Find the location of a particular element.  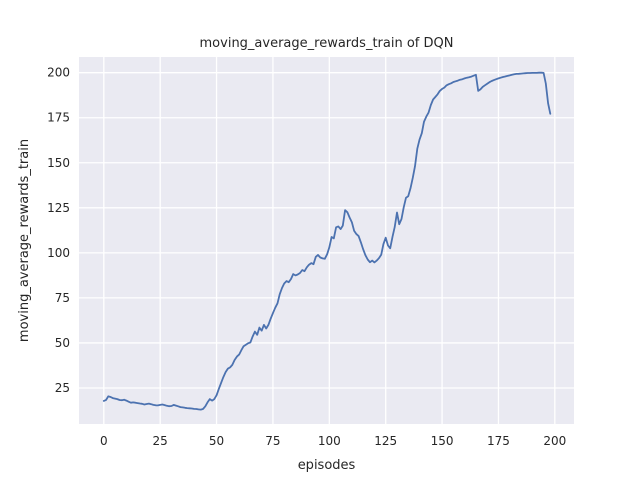

y-tick-label: 50 is located at coordinates (62, 343).